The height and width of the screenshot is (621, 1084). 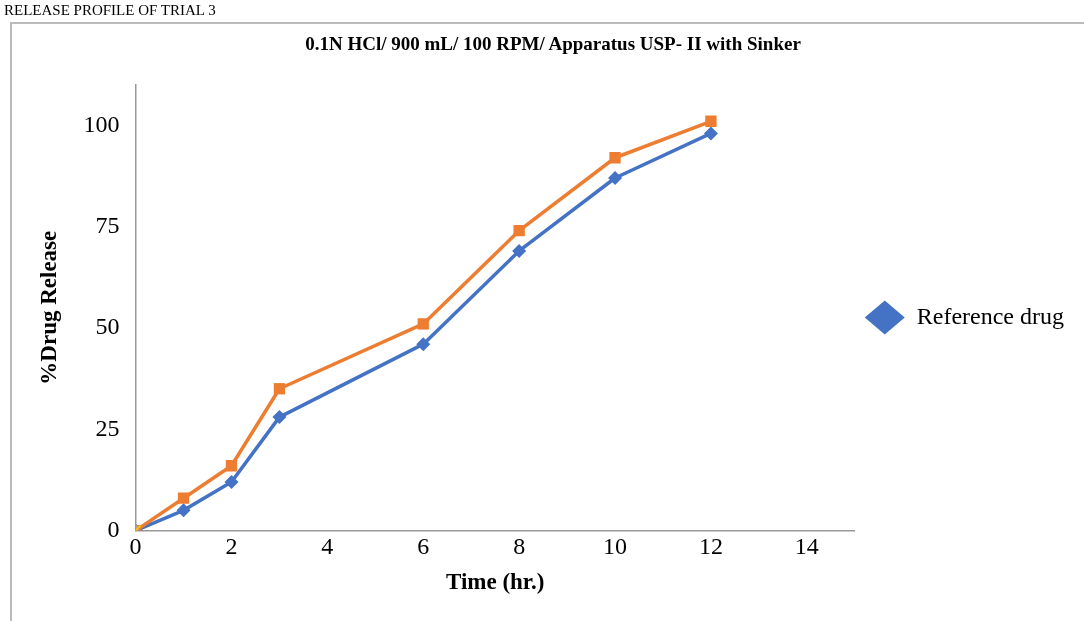 I want to click on y-tick-label: 50, so click(x=107, y=326).